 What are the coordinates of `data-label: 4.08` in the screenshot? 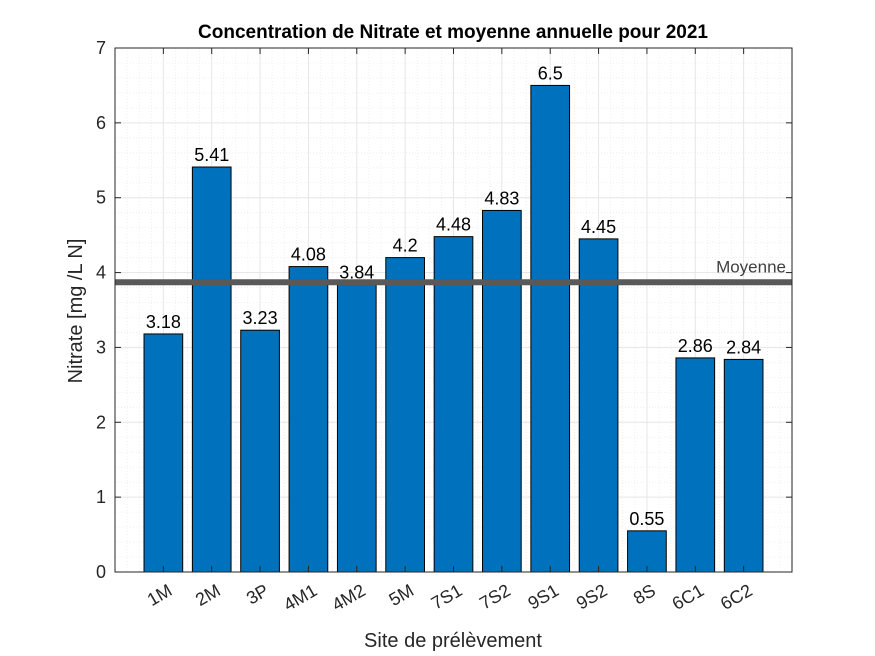 It's located at (308, 255).